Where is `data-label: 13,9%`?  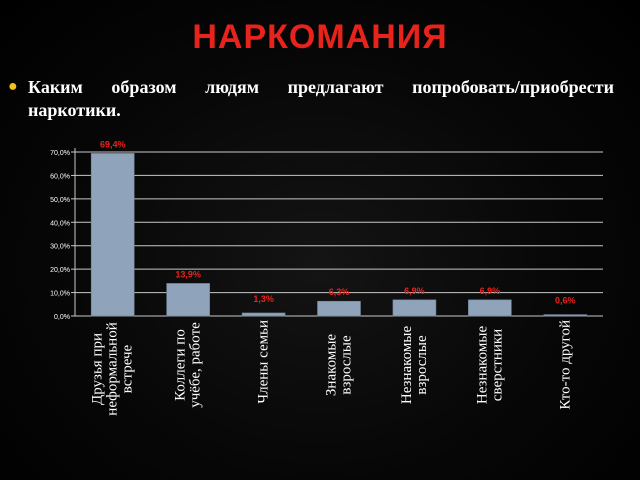
data-label: 13,9% is located at coordinates (188, 274).